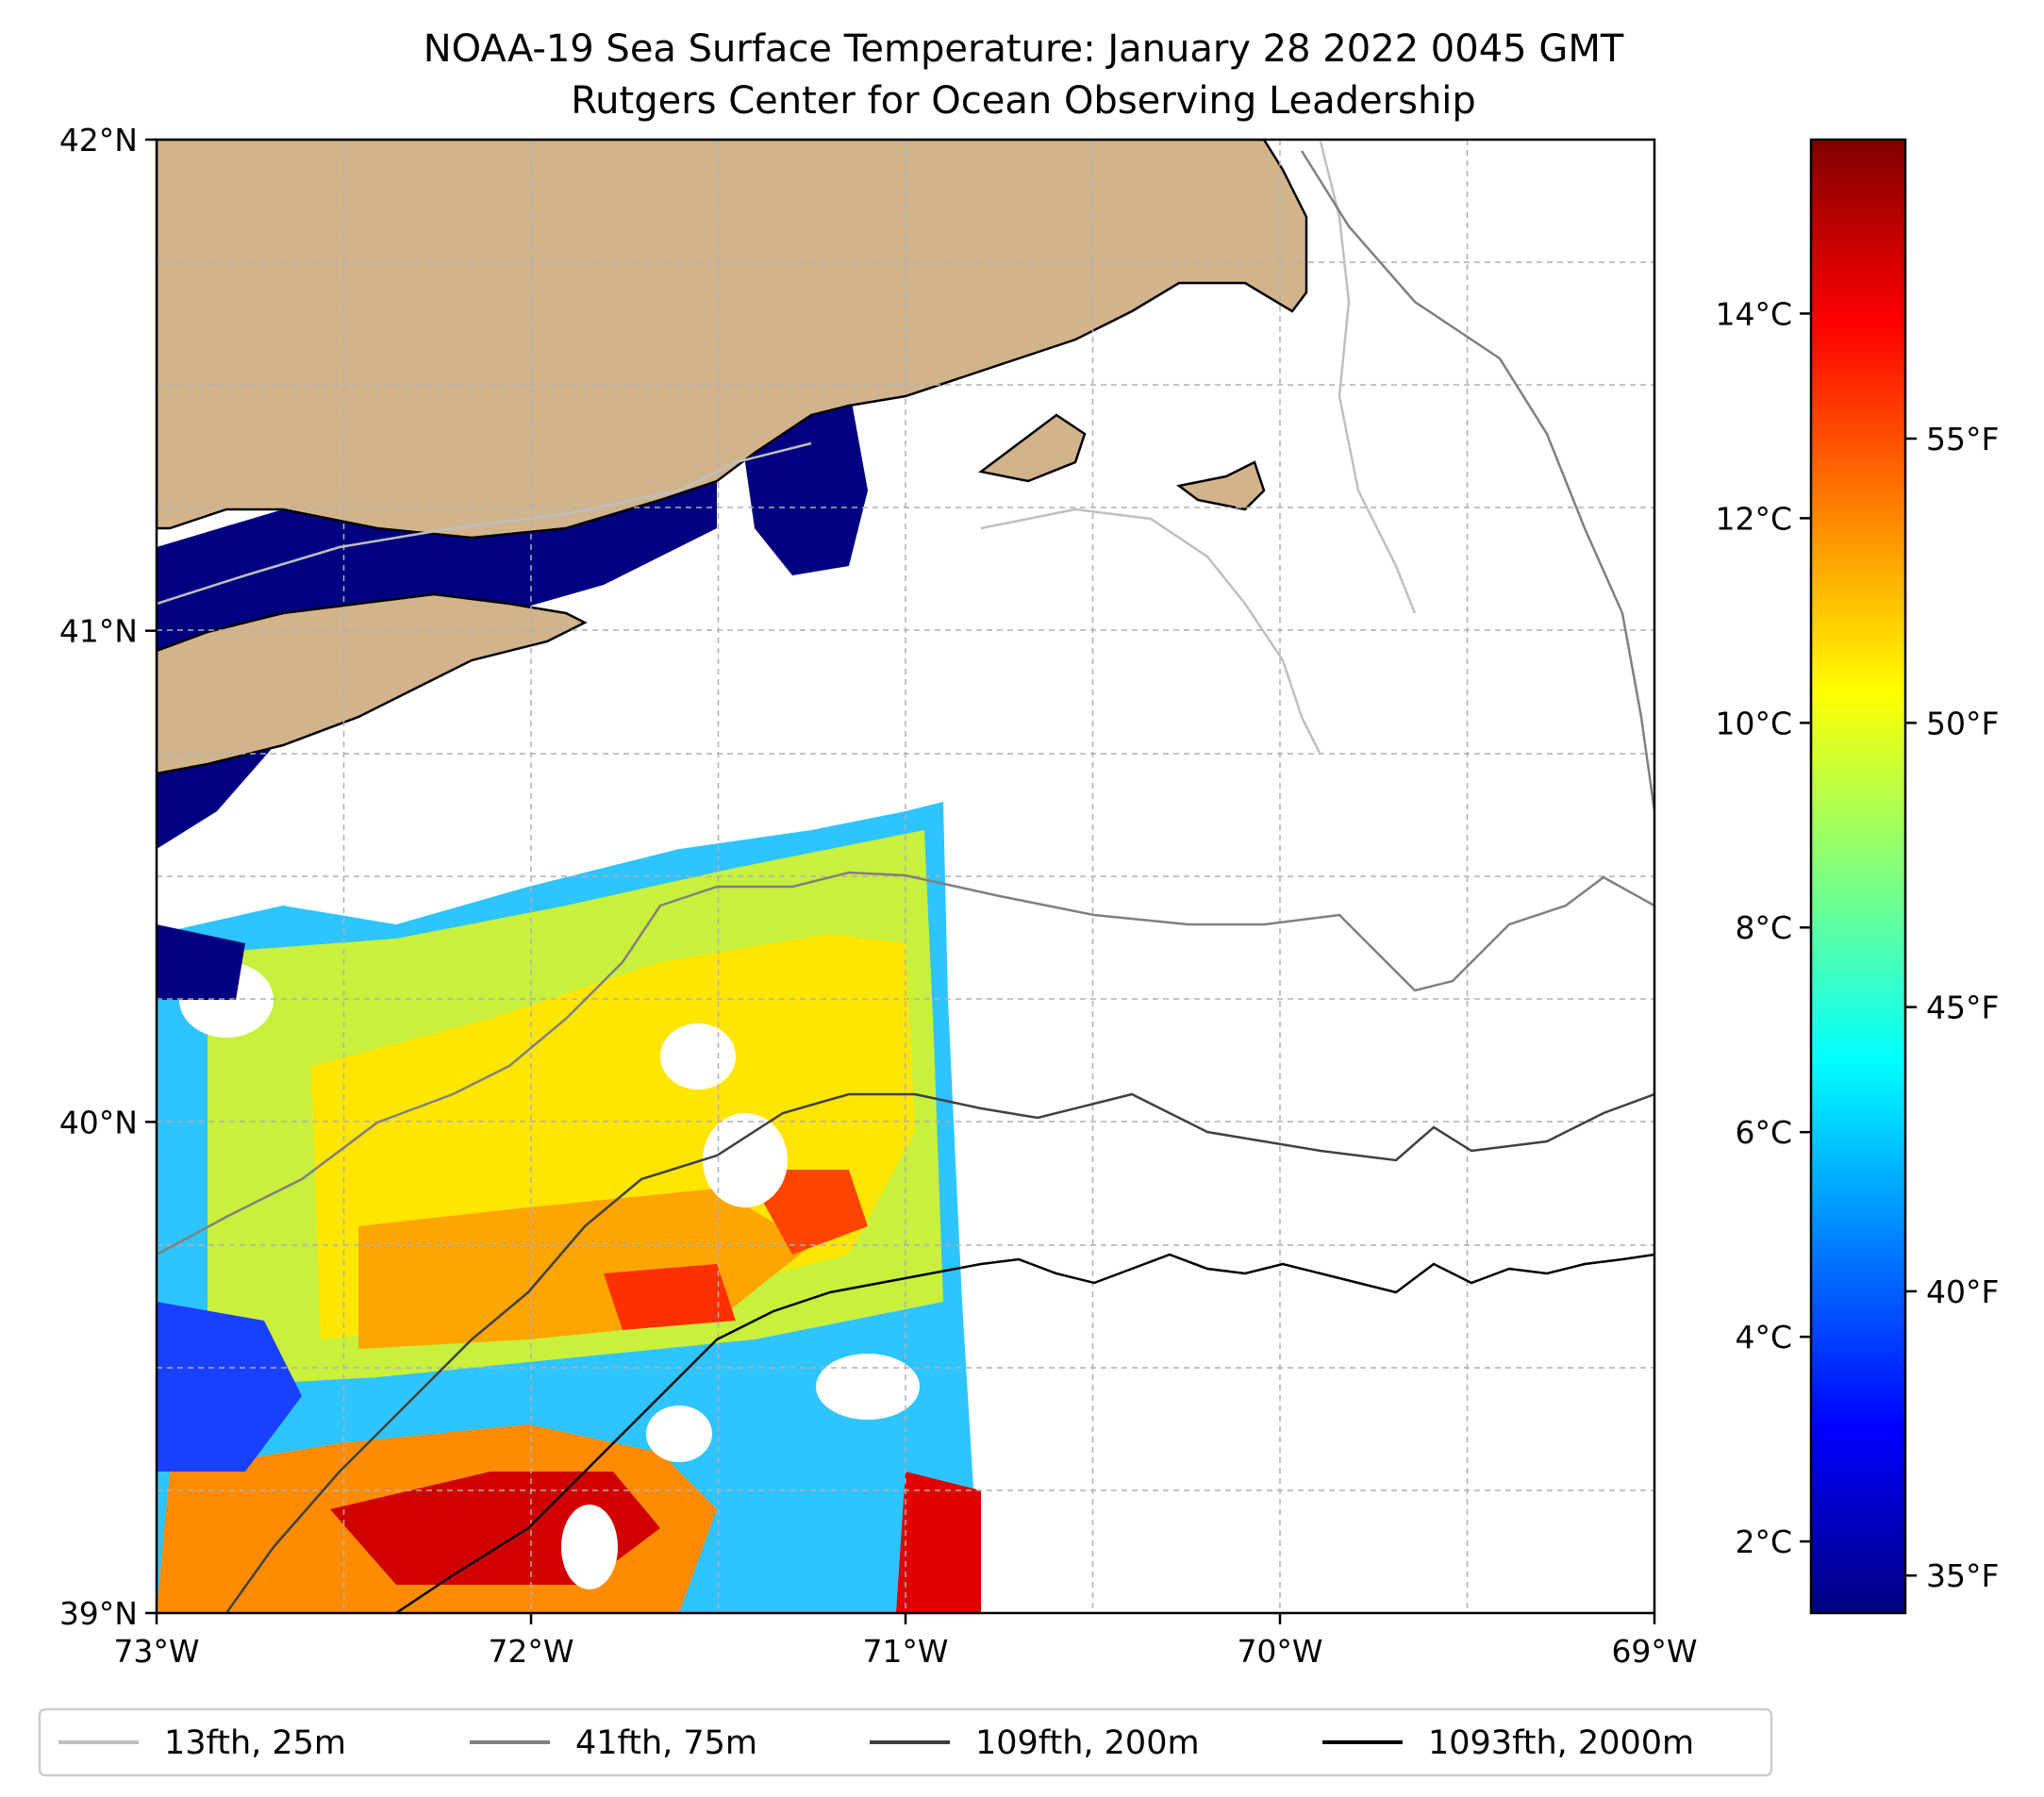 The image size is (2044, 1797). I want to click on celsius-tick-label: 12°C, so click(1754, 518).